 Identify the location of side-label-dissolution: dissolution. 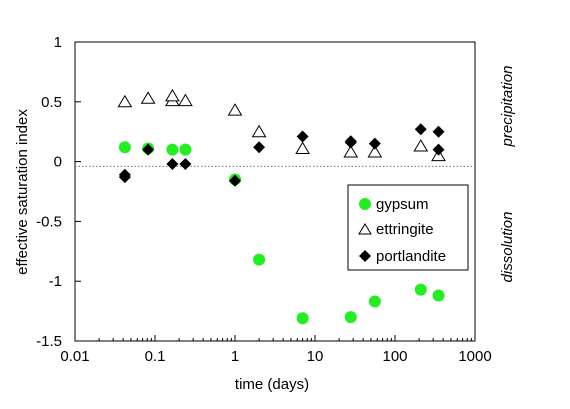
(507, 247).